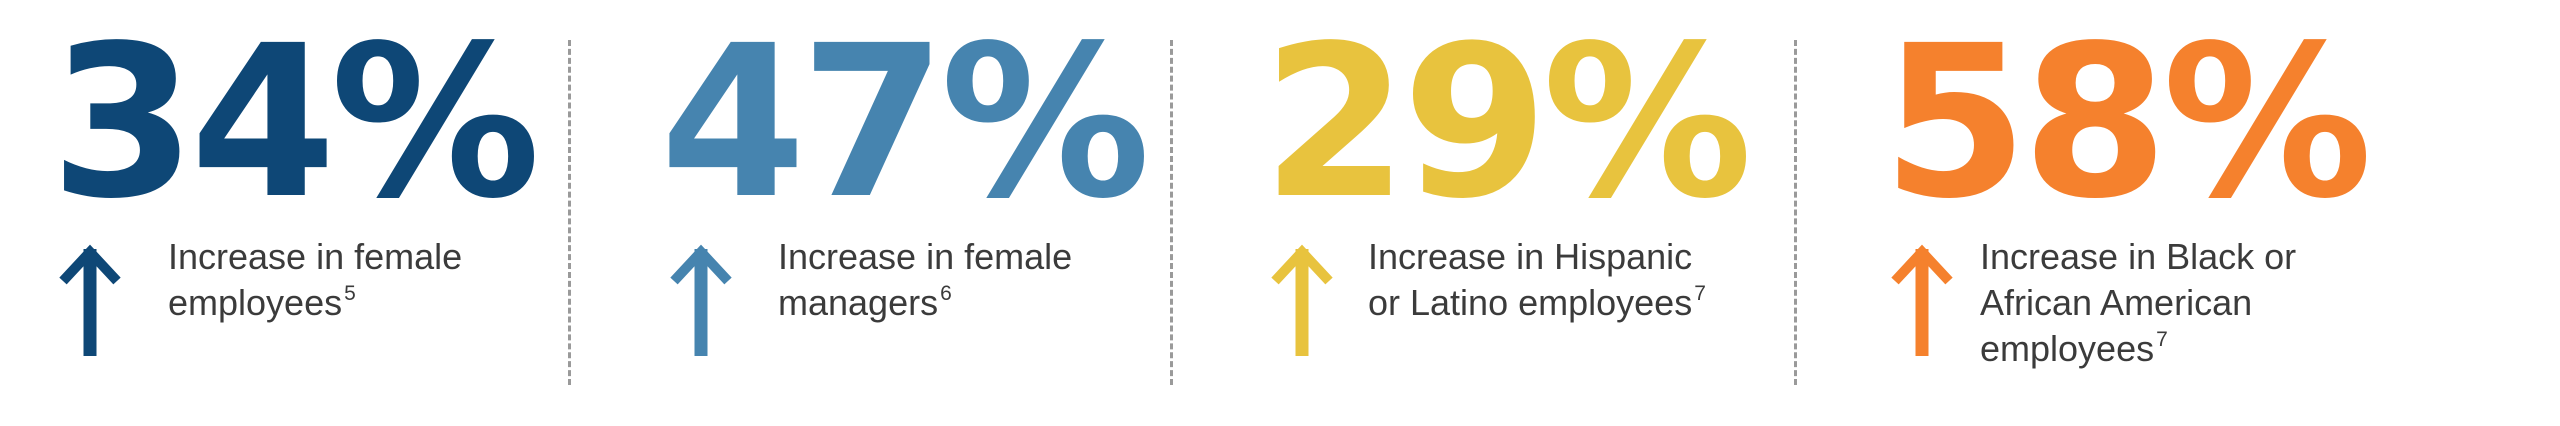 The width and height of the screenshot is (2560, 426). I want to click on footnote-marker: 5, so click(350, 293).